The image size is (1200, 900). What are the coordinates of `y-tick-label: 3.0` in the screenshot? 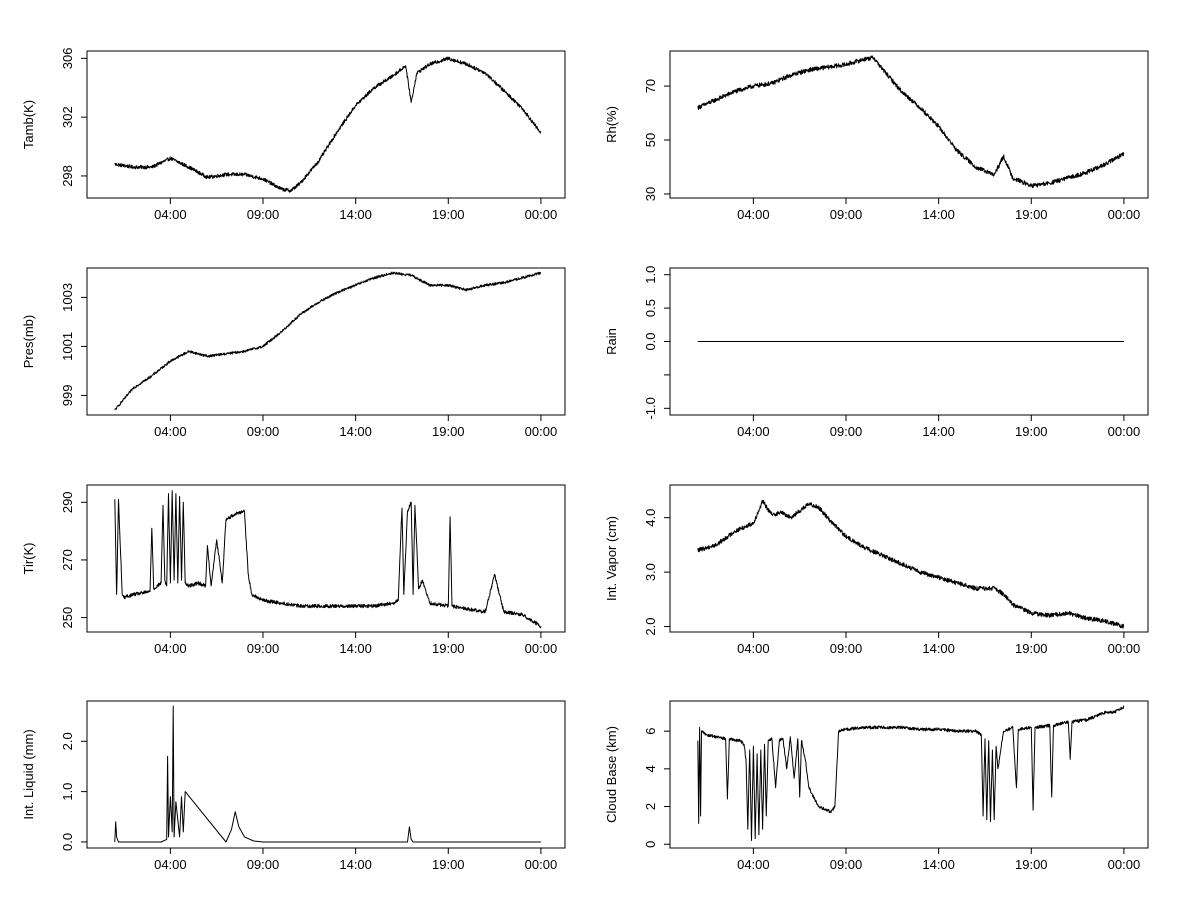 It's located at (650, 572).